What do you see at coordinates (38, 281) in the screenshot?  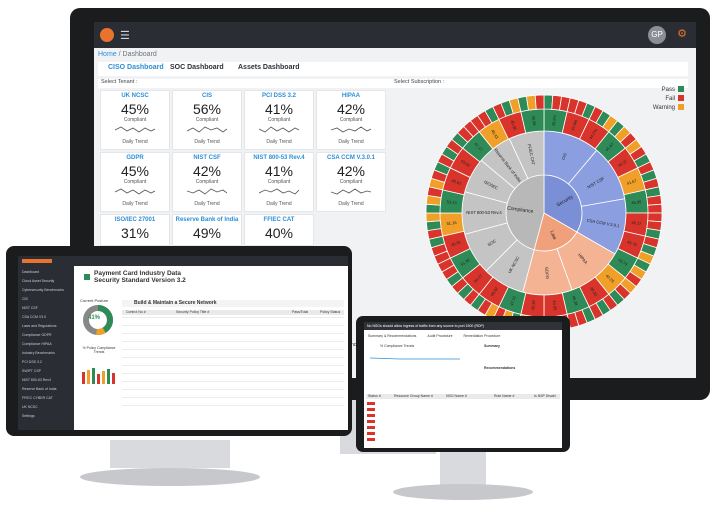 I see `sidebar-item: Cloud Asset Security` at bounding box center [38, 281].